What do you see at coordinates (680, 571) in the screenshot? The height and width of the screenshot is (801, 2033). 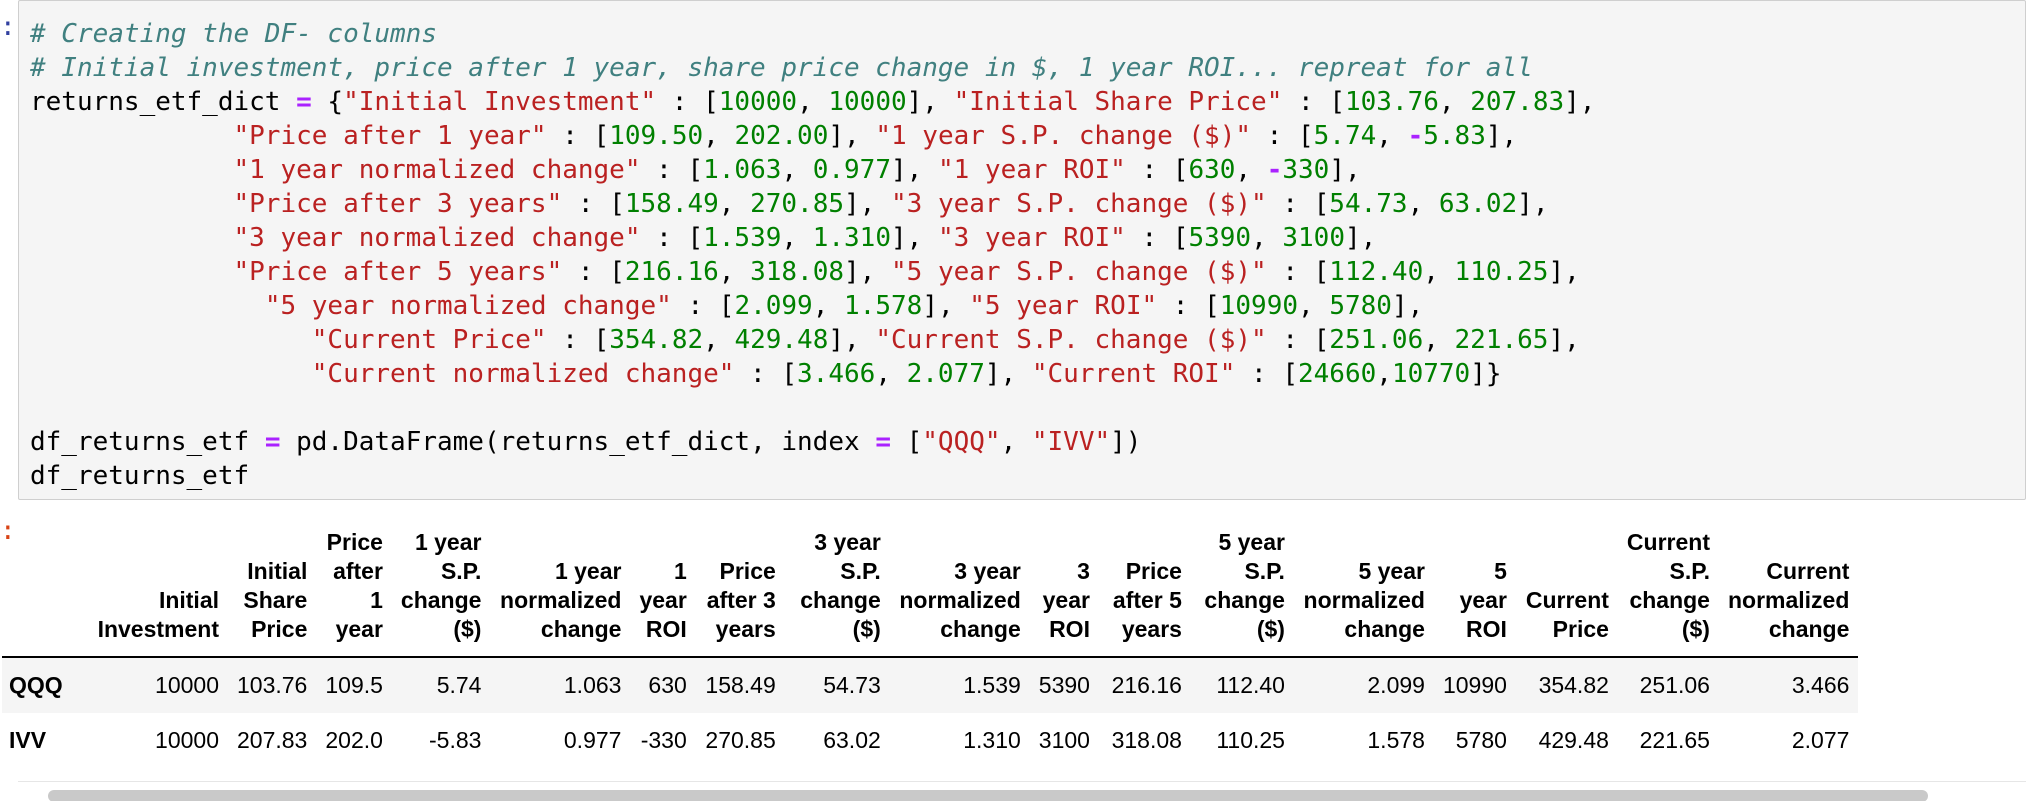 I see `column-header-line: 1` at bounding box center [680, 571].